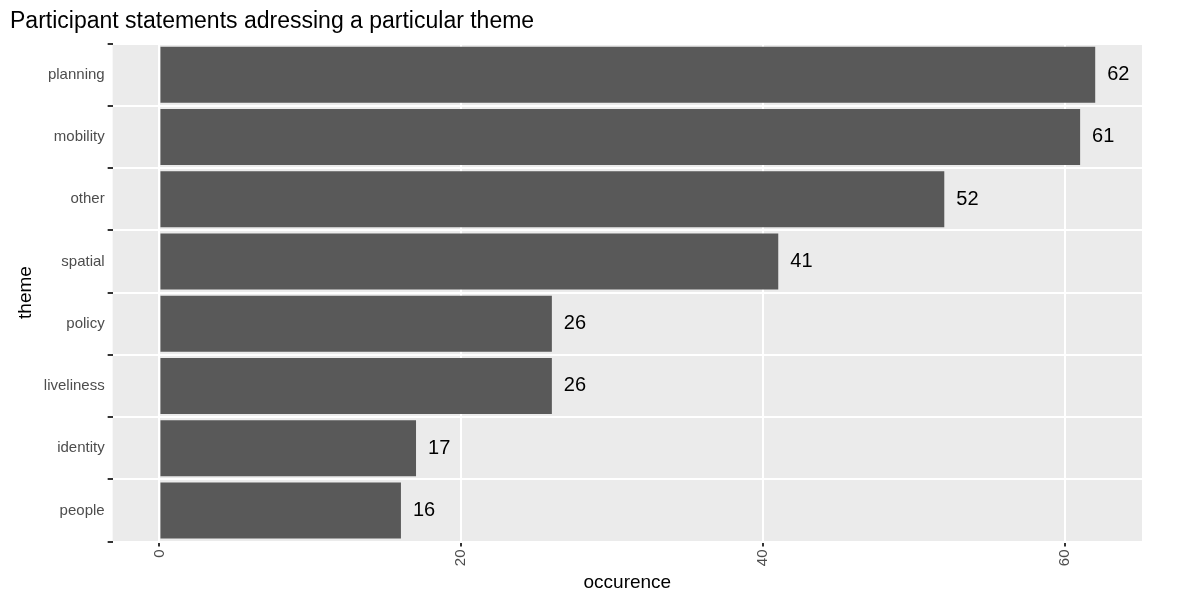  Describe the element at coordinates (81, 447) in the screenshot. I see `y-tick-label: identity` at that location.